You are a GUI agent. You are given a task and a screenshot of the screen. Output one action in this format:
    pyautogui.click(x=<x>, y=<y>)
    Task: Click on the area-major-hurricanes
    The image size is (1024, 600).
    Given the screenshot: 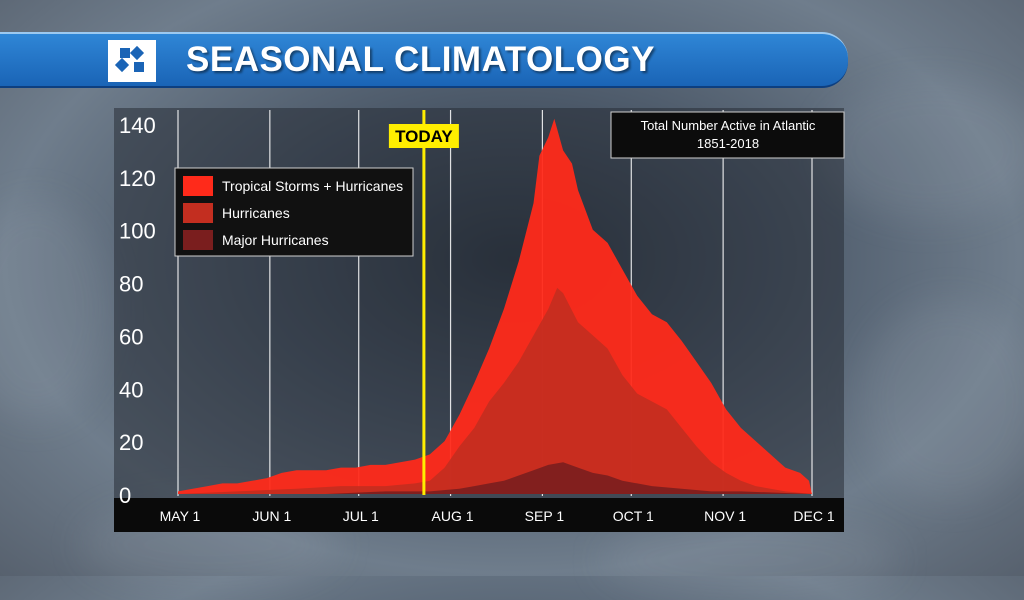 What is the action you would take?
    pyautogui.click(x=495, y=478)
    